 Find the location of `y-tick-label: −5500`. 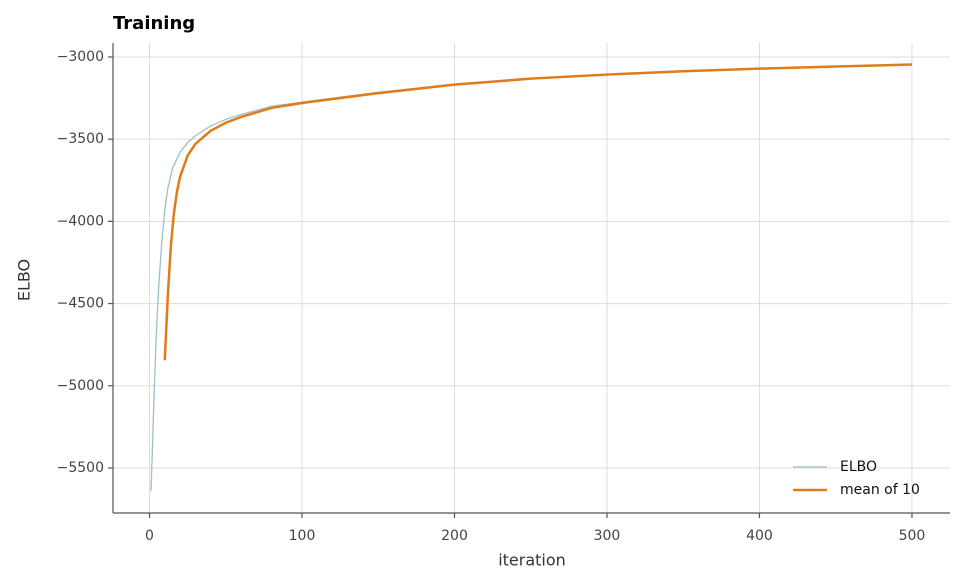

y-tick-label: −5500 is located at coordinates (80, 468).